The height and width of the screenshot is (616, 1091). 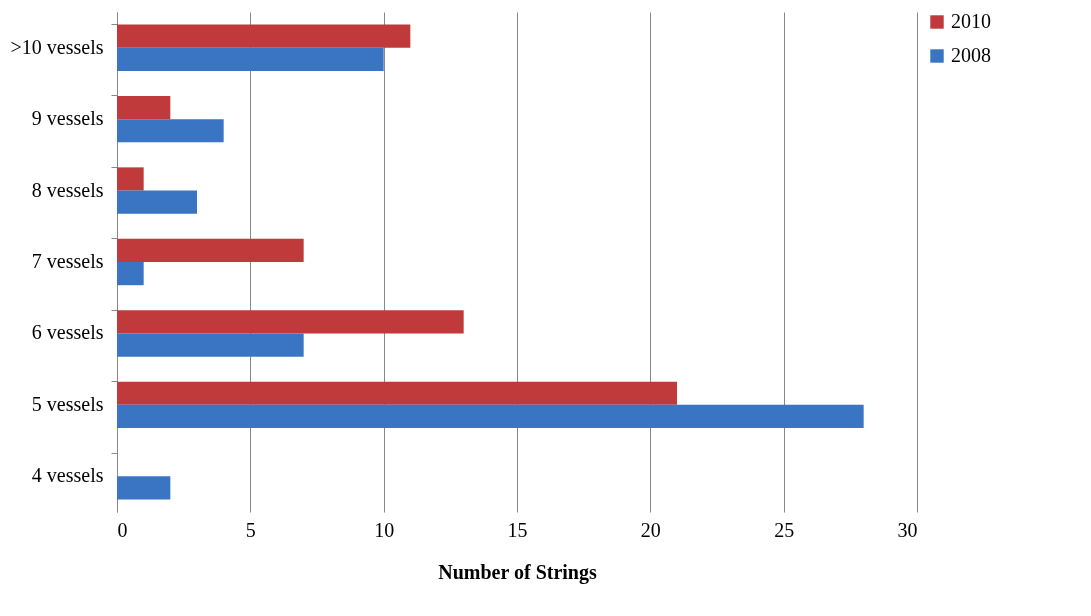 What do you see at coordinates (250, 529) in the screenshot?
I see `x-tick-label: 5` at bounding box center [250, 529].